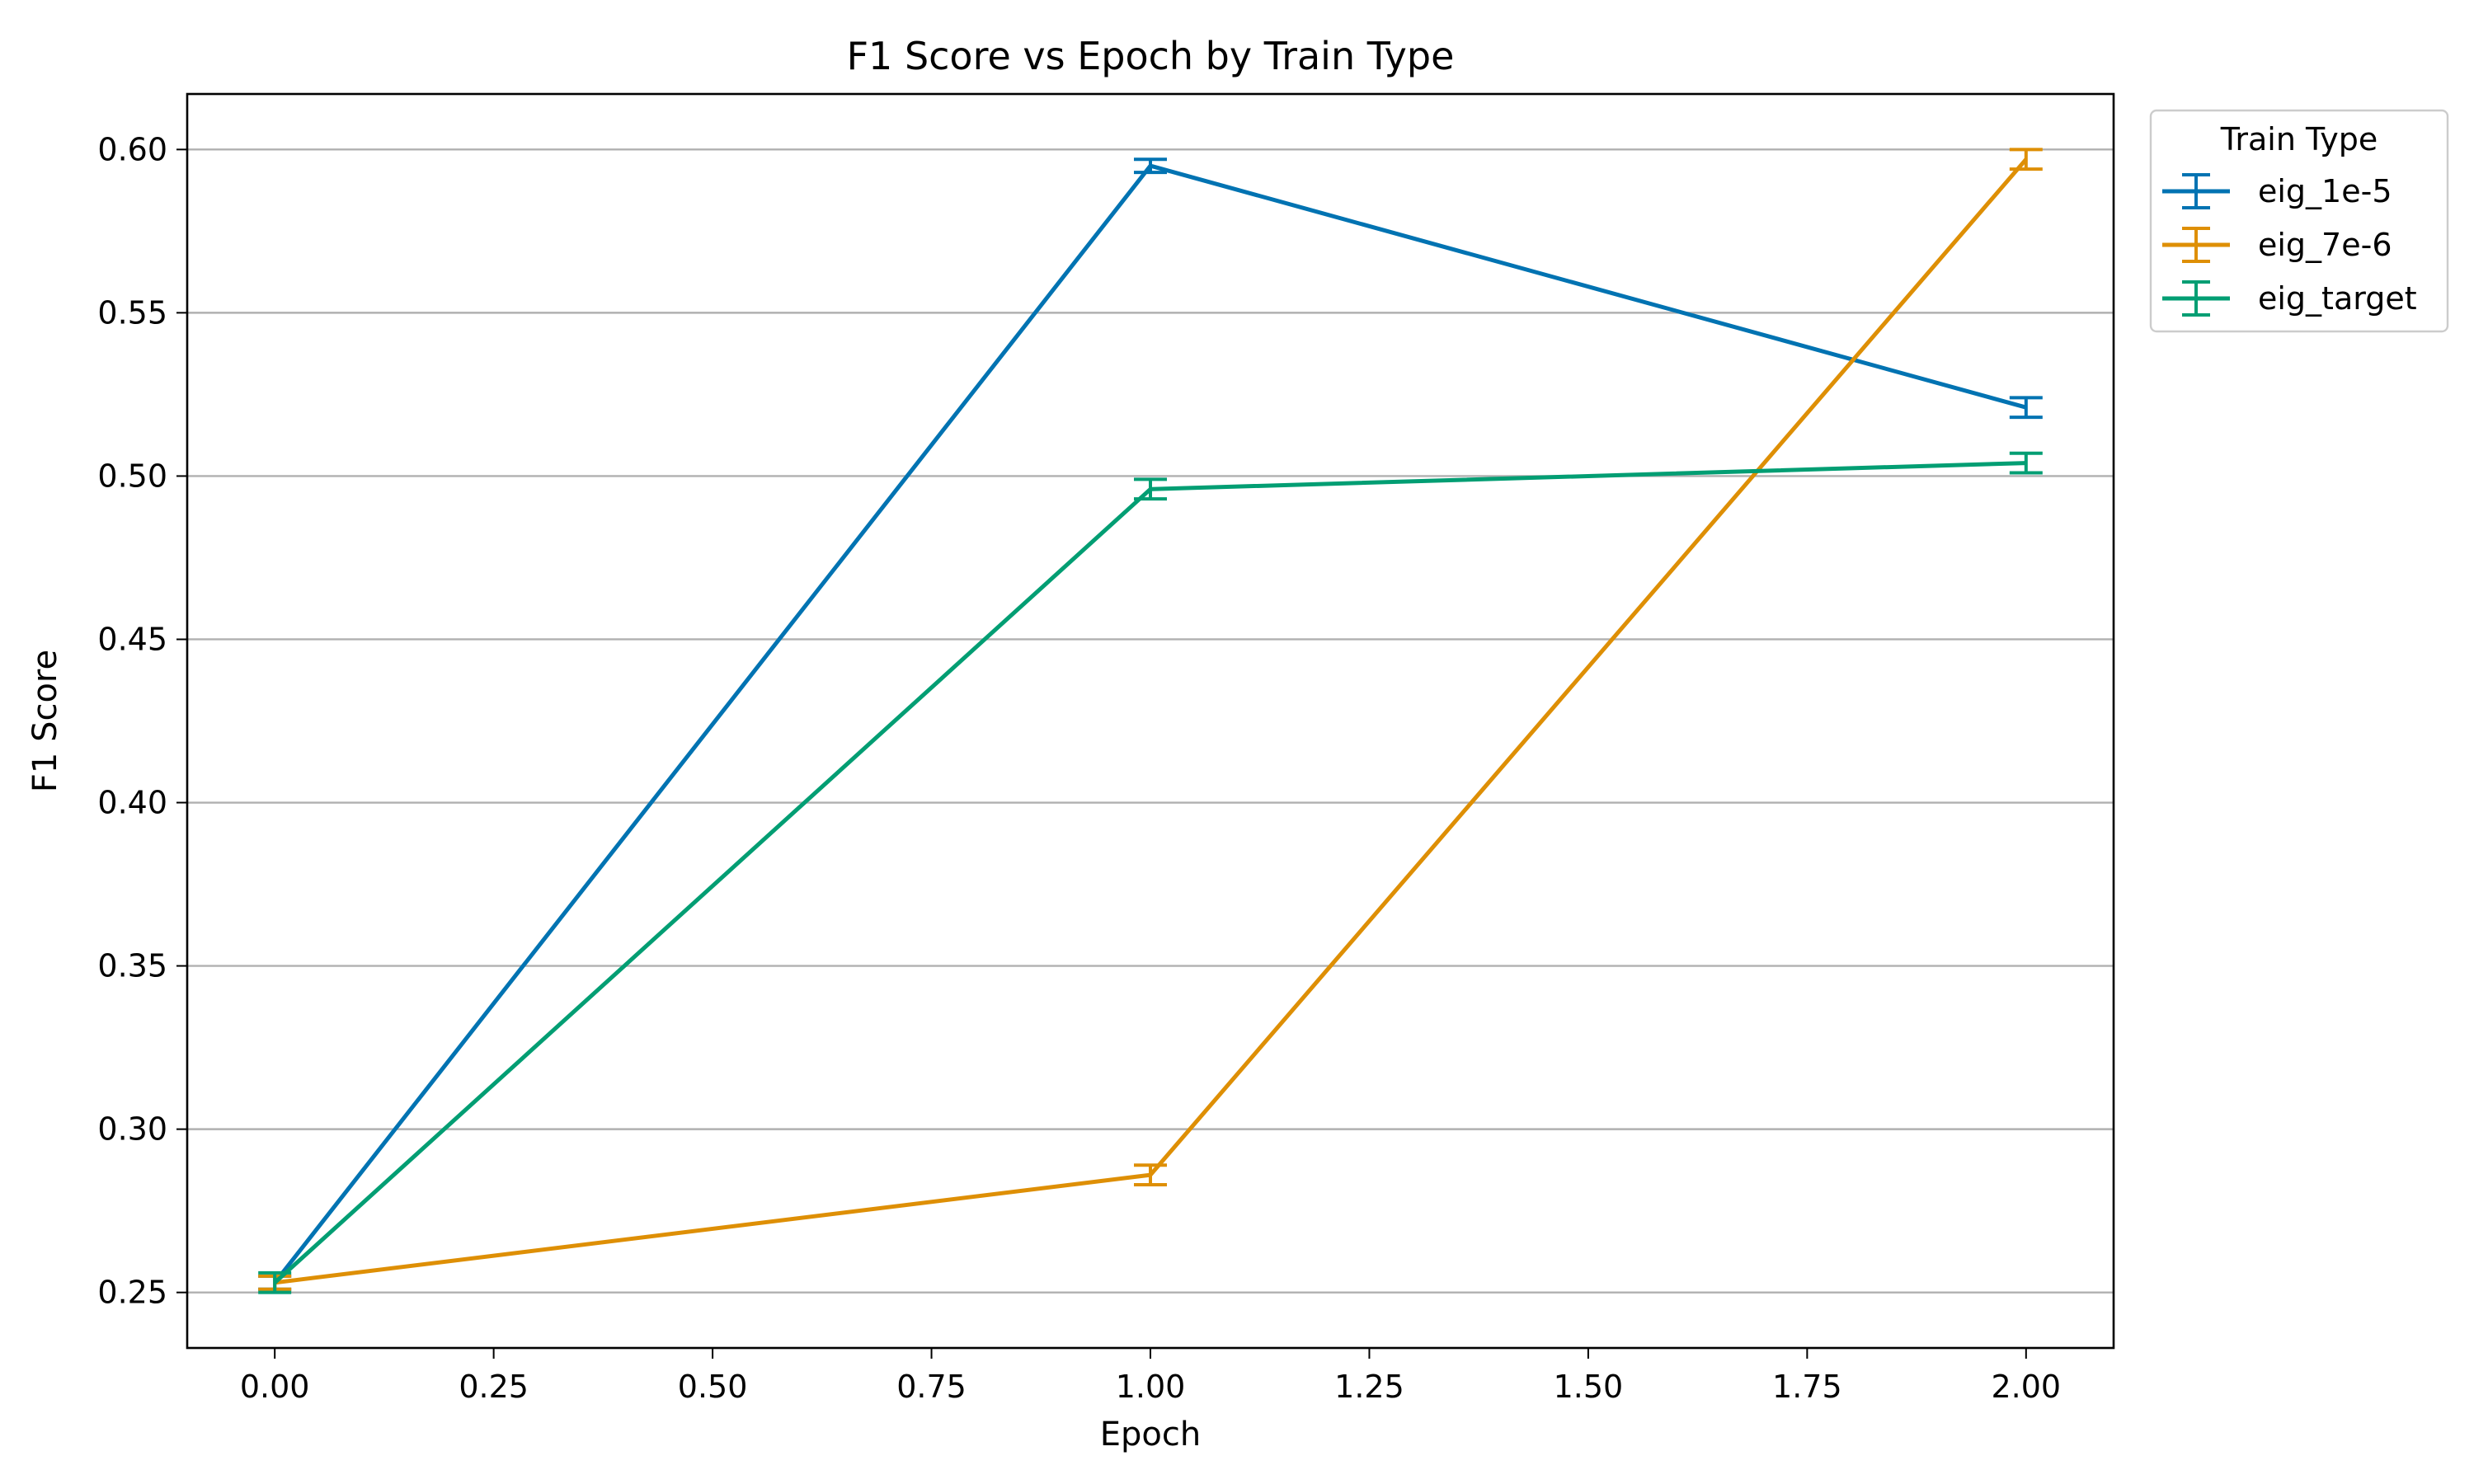  Describe the element at coordinates (931, 1387) in the screenshot. I see `x-tick-label: 0.75` at that location.